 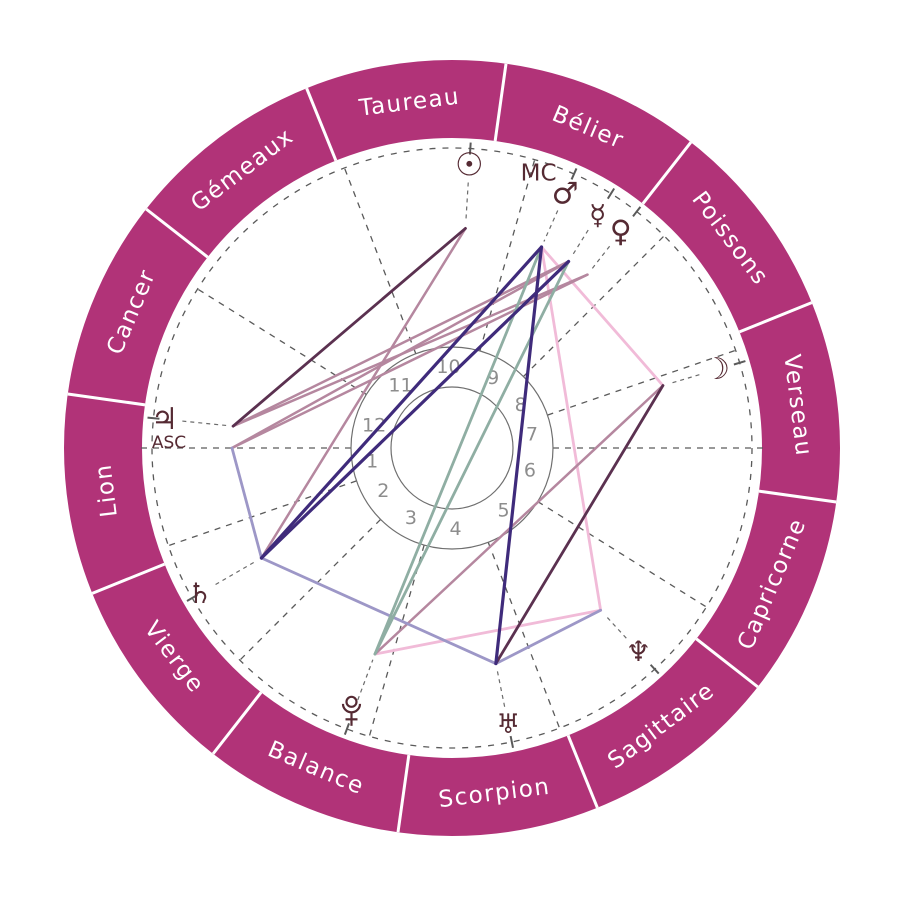 What do you see at coordinates (467, 202) in the screenshot?
I see `sun-pointer-line` at bounding box center [467, 202].